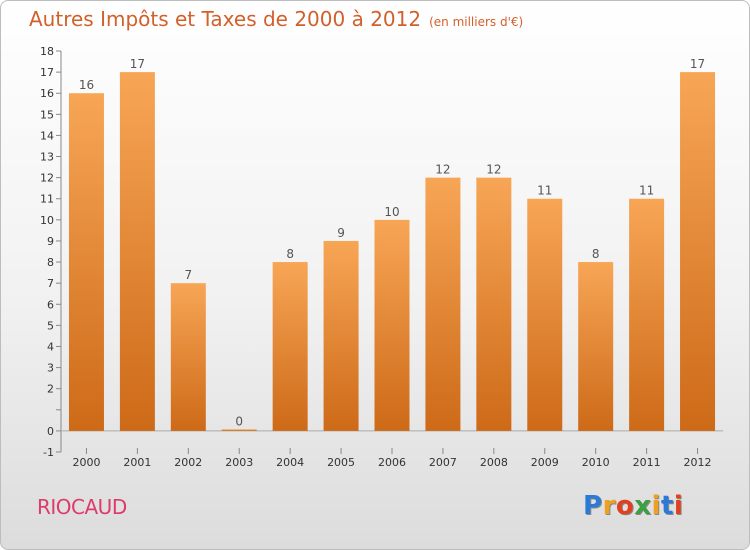  I want to click on data-label: 9, so click(341, 233).